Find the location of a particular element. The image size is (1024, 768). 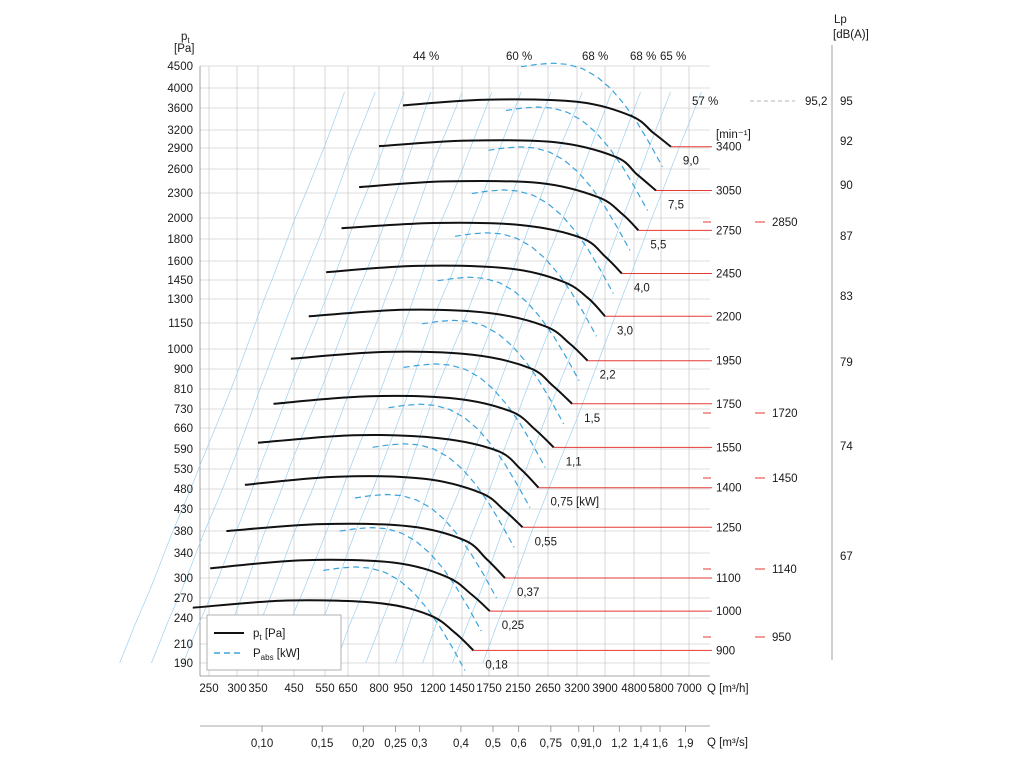

lp-tick-label: 74 is located at coordinates (846, 447).